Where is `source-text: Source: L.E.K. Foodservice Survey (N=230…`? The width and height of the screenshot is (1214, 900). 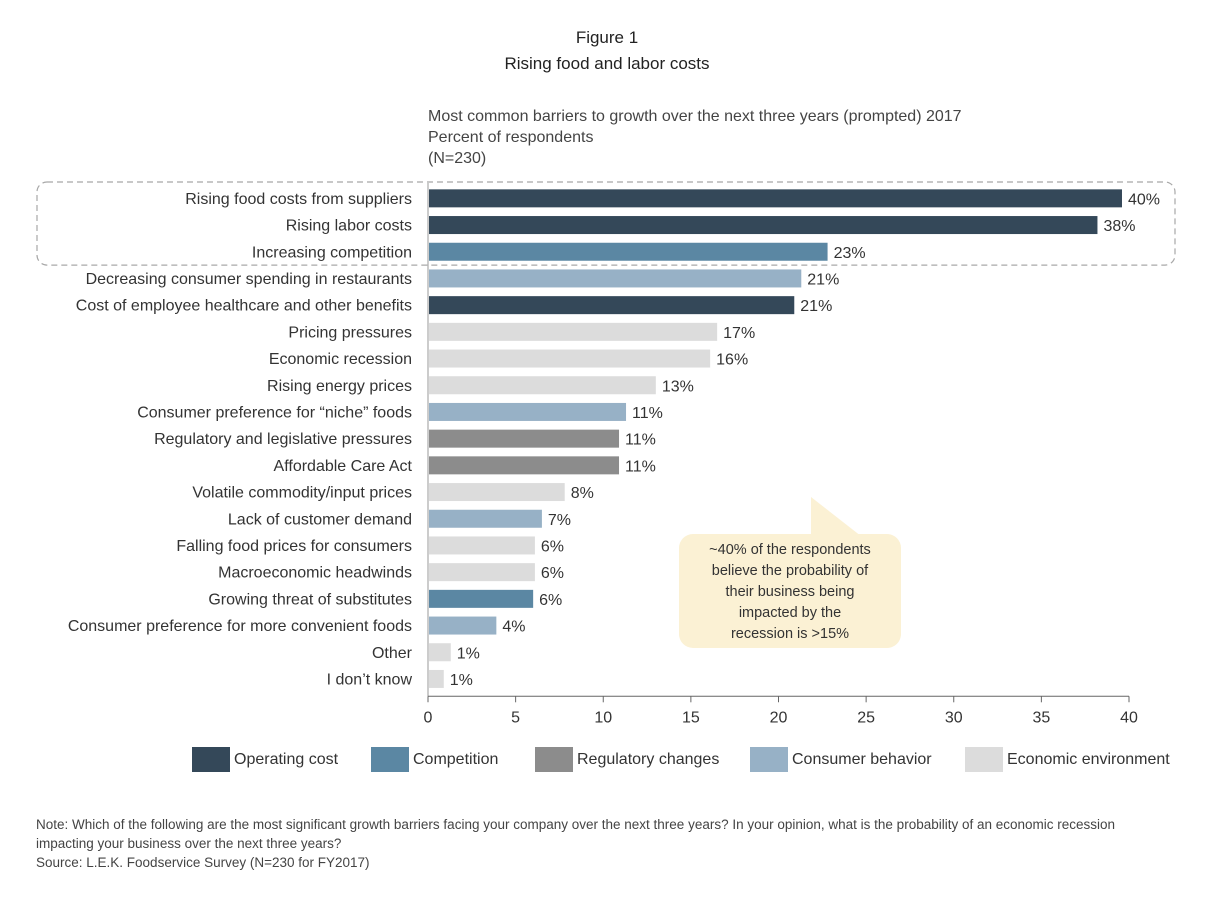 source-text: Source: L.E.K. Foodservice Survey (N=230… is located at coordinates (203, 862).